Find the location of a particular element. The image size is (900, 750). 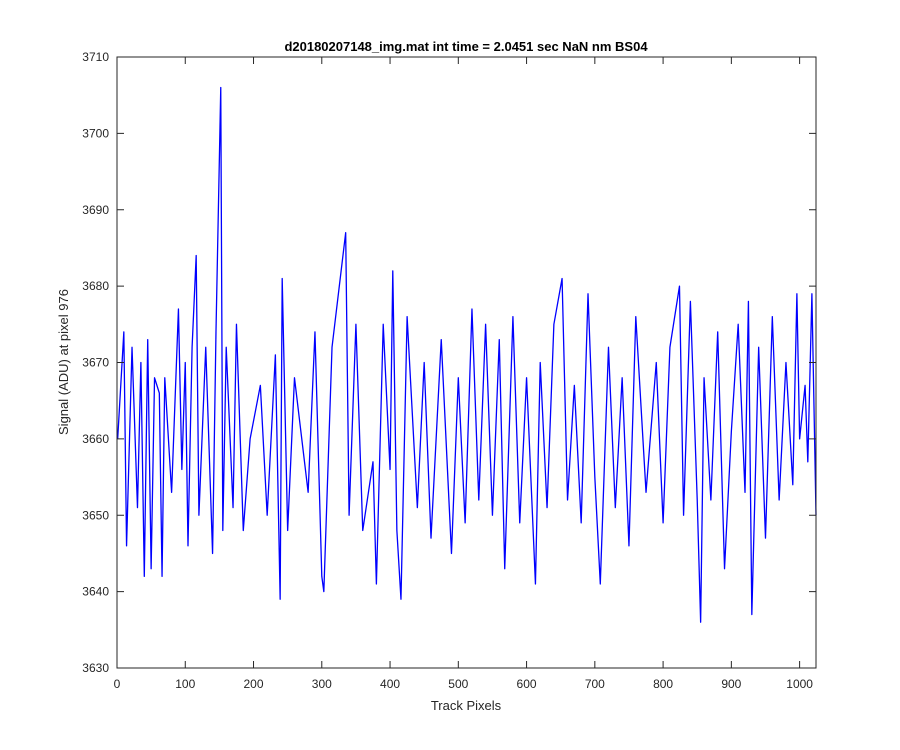

y-tick-label: 3640 is located at coordinates (95, 592).